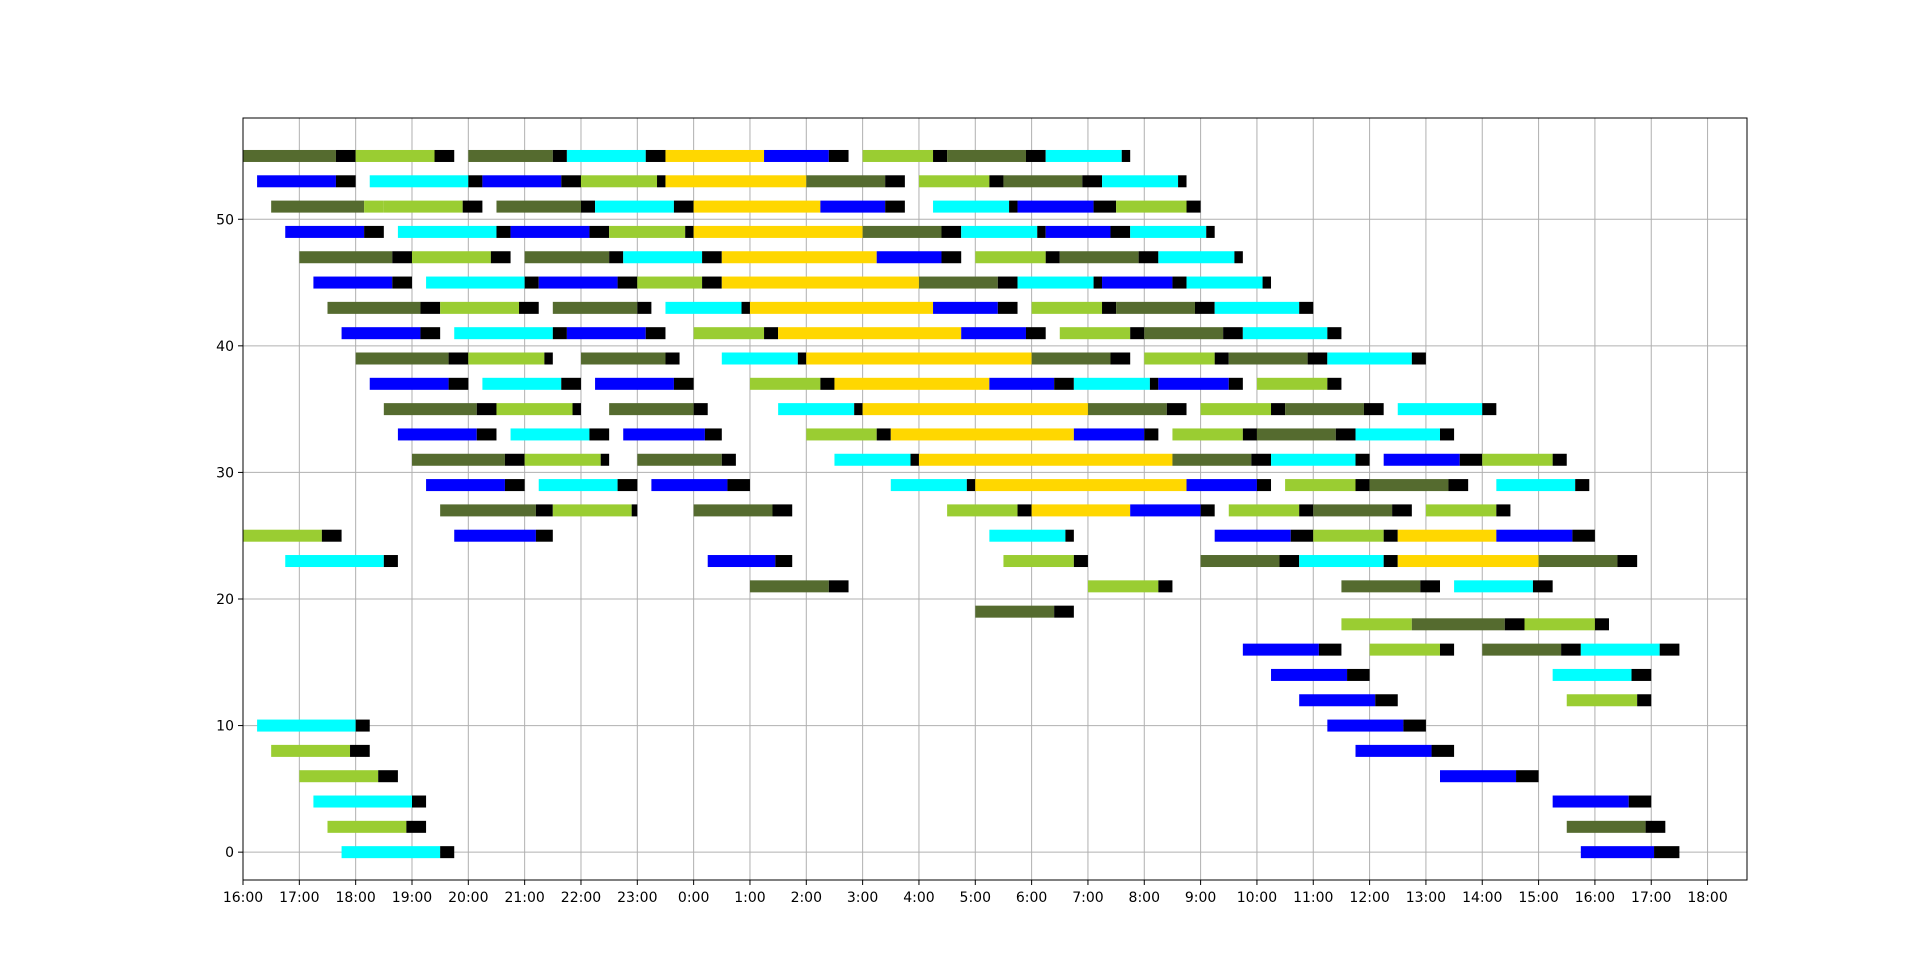  What do you see at coordinates (581, 898) in the screenshot?
I see `x-tick-label: 22:00` at bounding box center [581, 898].